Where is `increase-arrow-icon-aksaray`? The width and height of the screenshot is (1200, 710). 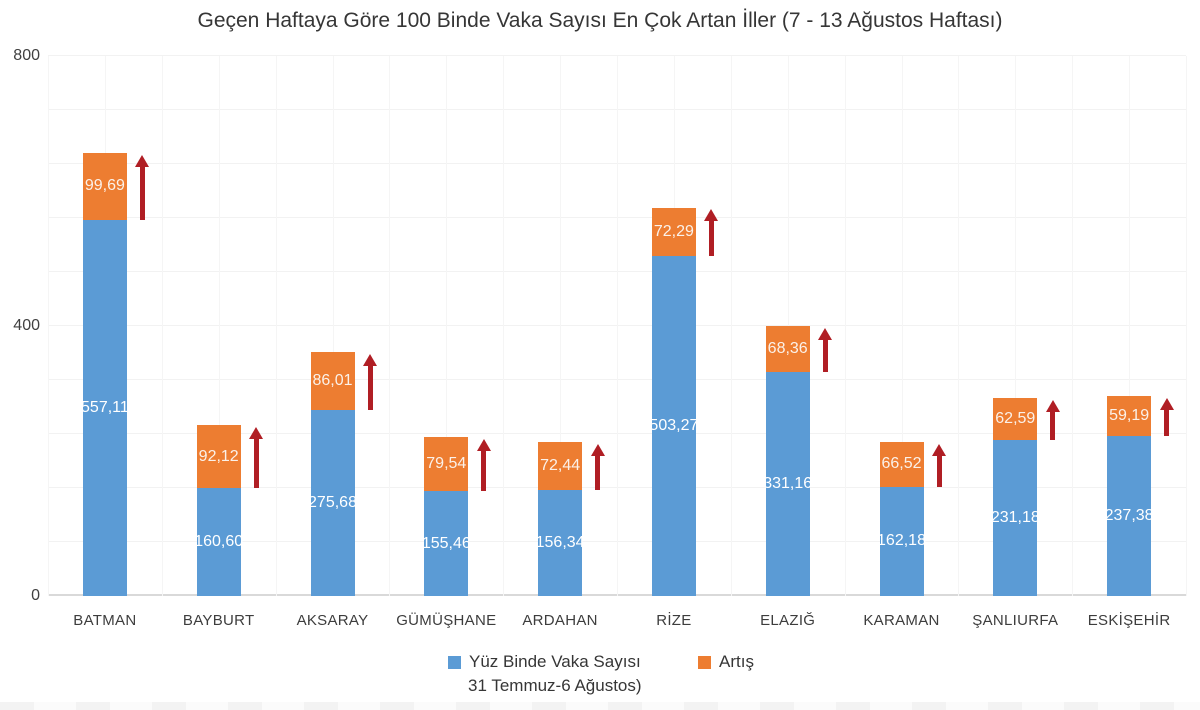
increase-arrow-icon-aksaray is located at coordinates (370, 381).